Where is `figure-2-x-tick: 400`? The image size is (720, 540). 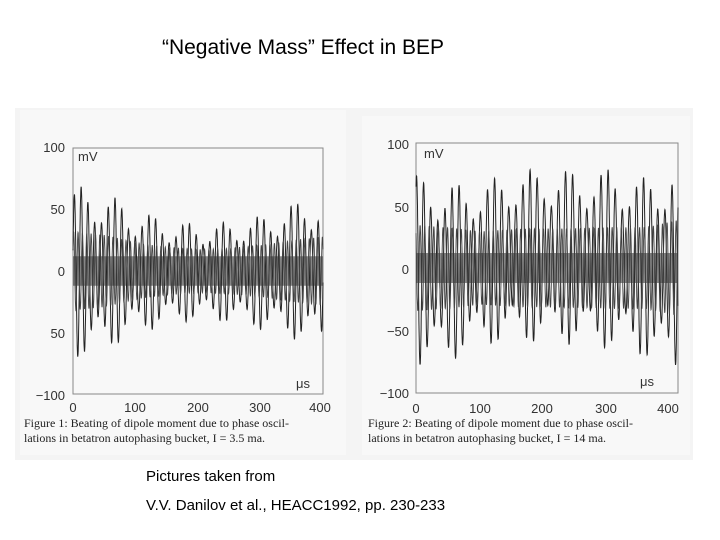 figure-2-x-tick: 400 is located at coordinates (668, 408).